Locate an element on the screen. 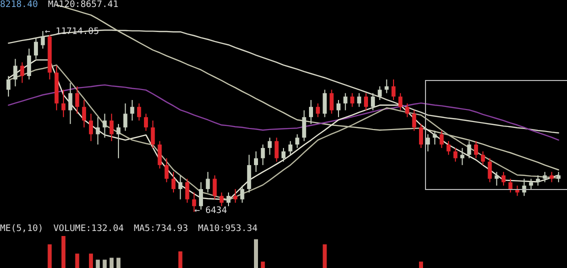 This screenshot has width=567, height=268. text: VOLUME:132.04 is located at coordinates (88, 229).